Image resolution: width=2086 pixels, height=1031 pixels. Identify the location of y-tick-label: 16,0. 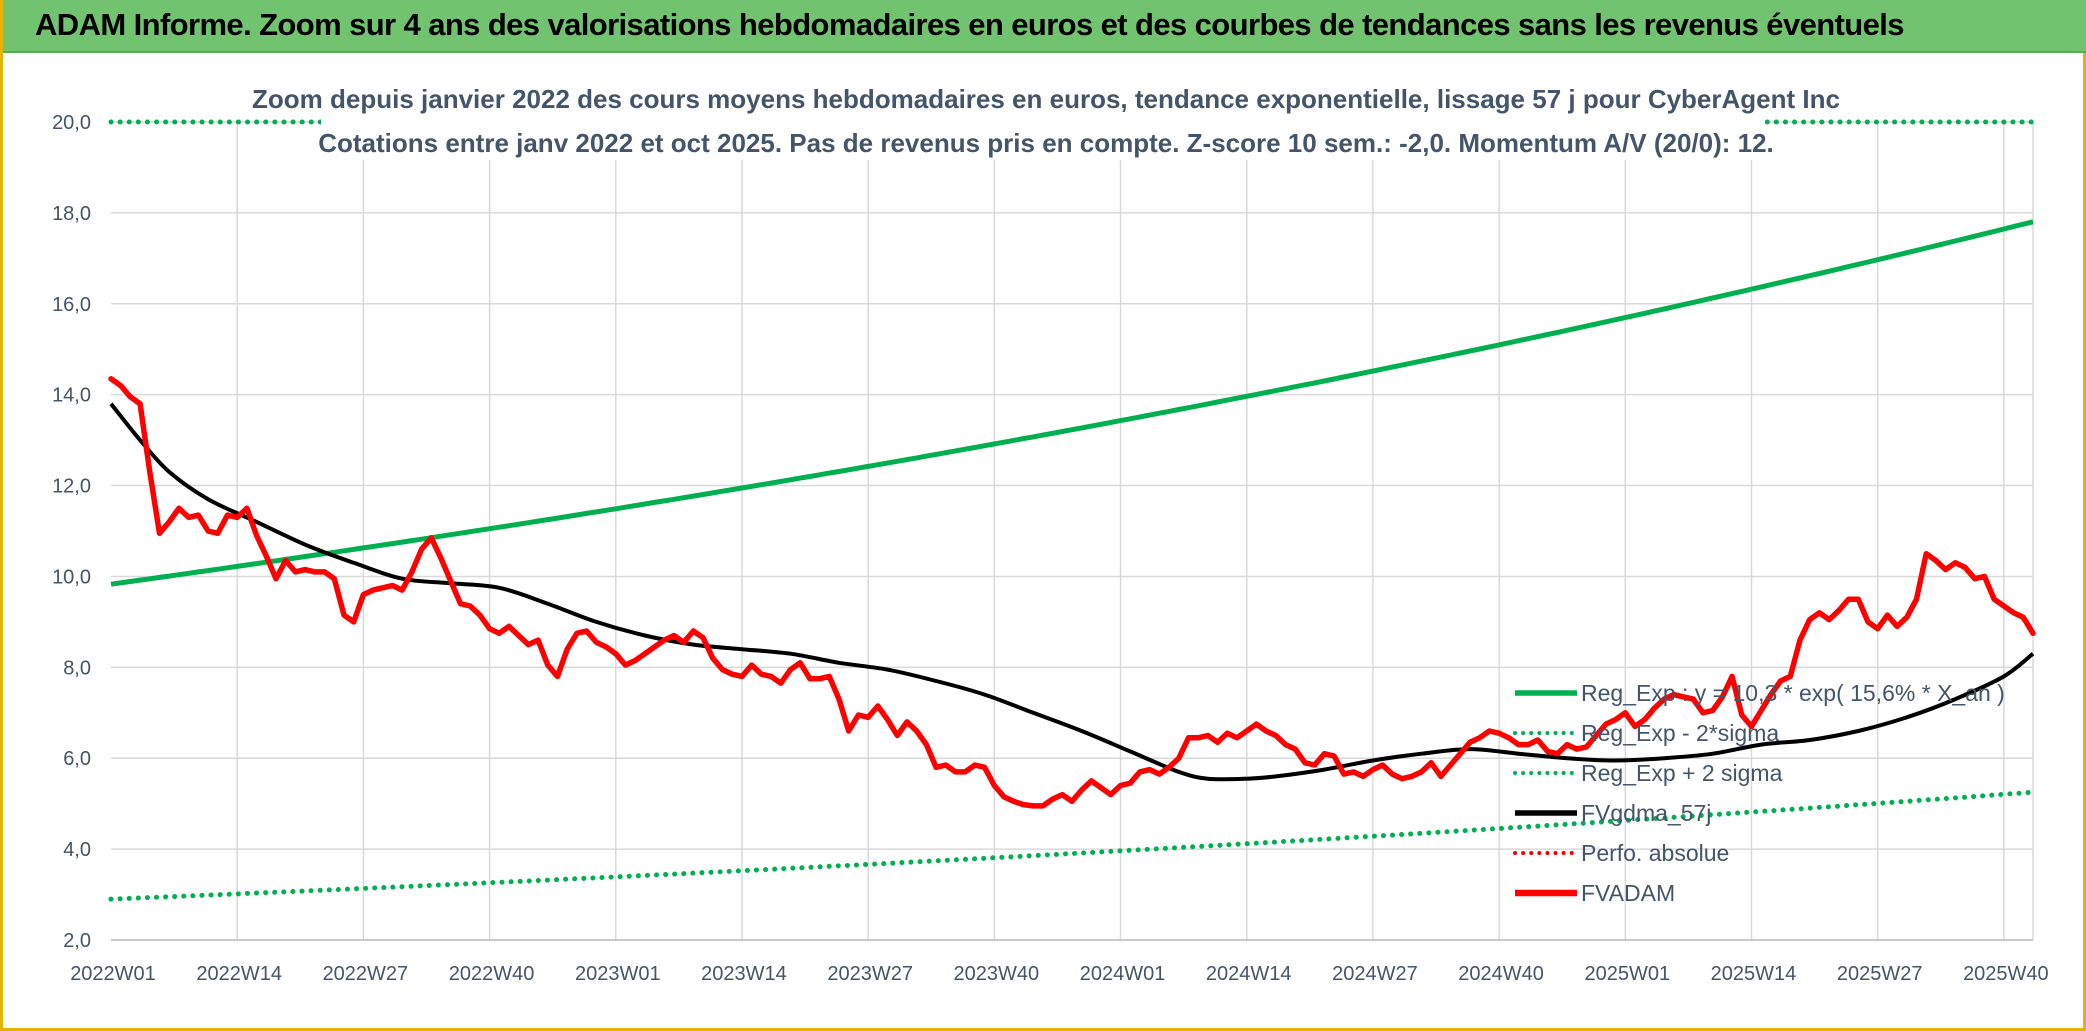
(71, 305).